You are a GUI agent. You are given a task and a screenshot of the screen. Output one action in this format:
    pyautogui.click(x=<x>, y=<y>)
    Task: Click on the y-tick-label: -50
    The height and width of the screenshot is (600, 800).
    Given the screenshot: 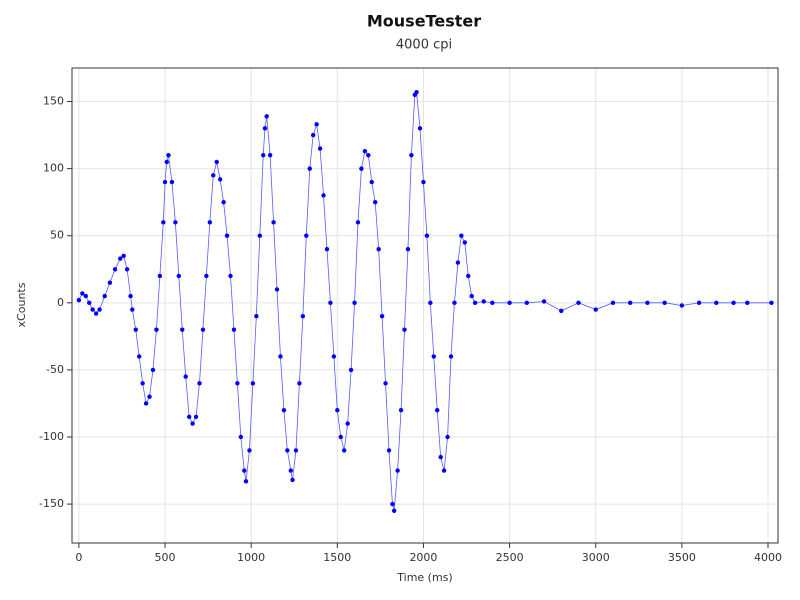 What is the action you would take?
    pyautogui.click(x=55, y=369)
    